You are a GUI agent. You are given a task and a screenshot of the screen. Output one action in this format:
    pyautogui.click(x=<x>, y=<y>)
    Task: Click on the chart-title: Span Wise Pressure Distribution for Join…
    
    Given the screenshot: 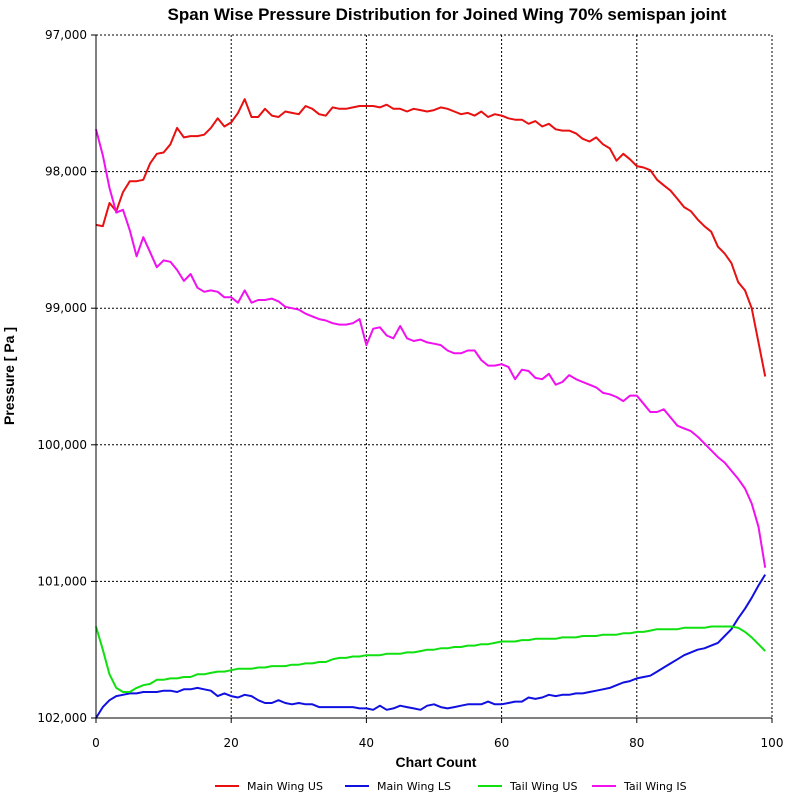 What is the action you would take?
    pyautogui.click(x=447, y=14)
    